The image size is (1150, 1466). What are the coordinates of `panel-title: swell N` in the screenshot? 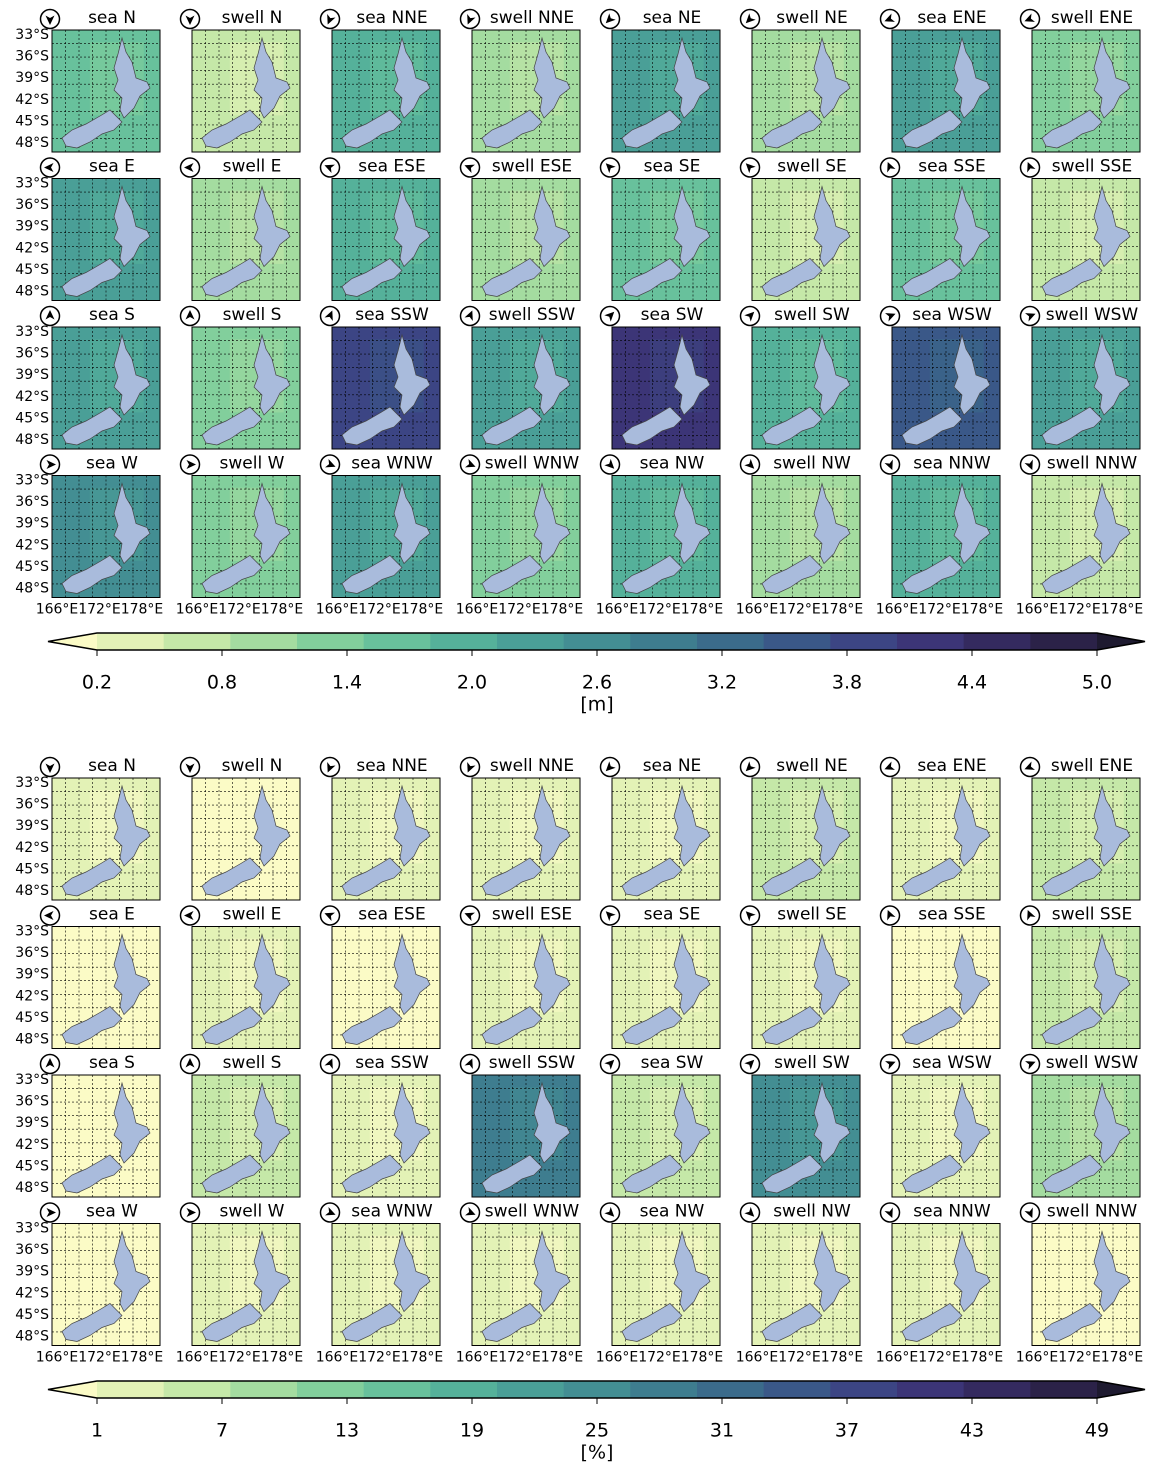 It's located at (252, 18).